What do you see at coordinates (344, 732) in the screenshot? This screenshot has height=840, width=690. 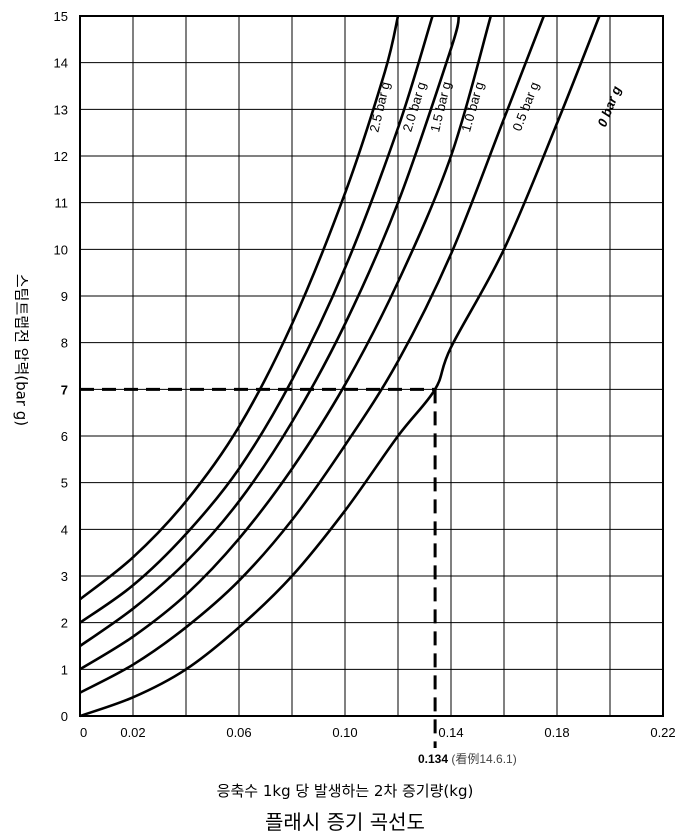 I see `x-tick-label: 0.10` at bounding box center [344, 732].